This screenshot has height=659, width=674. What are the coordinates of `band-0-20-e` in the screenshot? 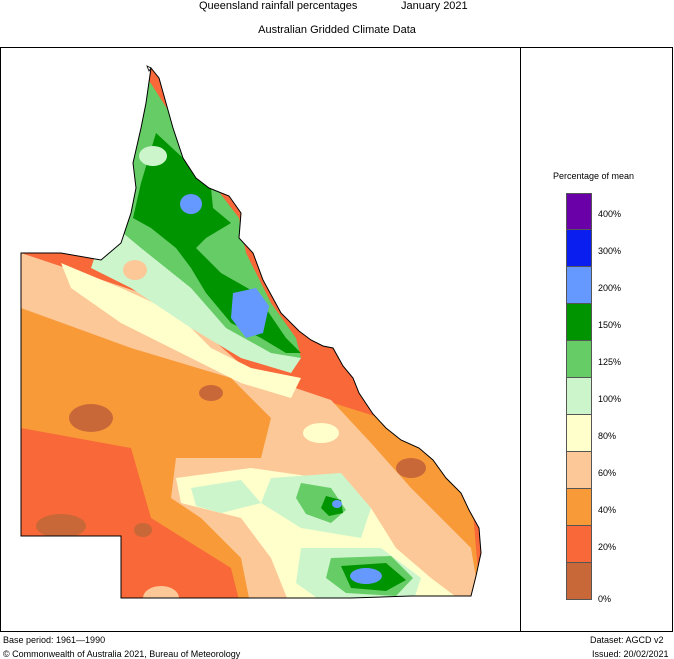 It's located at (411, 468).